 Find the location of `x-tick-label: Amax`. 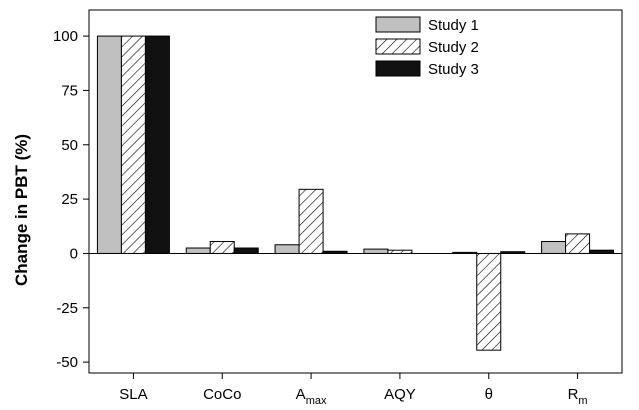

x-tick-label: Amax is located at coordinates (311, 396).